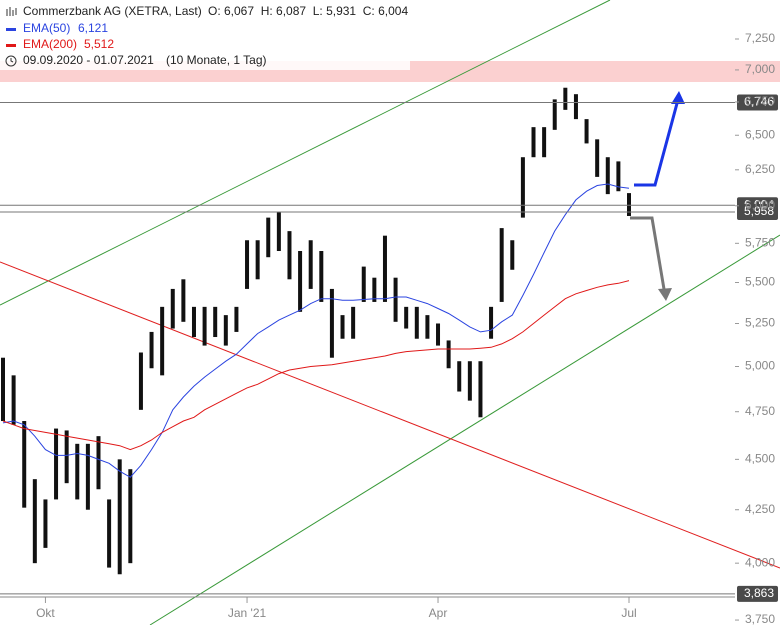 Image resolution: width=780 pixels, height=625 pixels. Describe the element at coordinates (760, 134) in the screenshot. I see `y-tick-label: 6,500` at that location.